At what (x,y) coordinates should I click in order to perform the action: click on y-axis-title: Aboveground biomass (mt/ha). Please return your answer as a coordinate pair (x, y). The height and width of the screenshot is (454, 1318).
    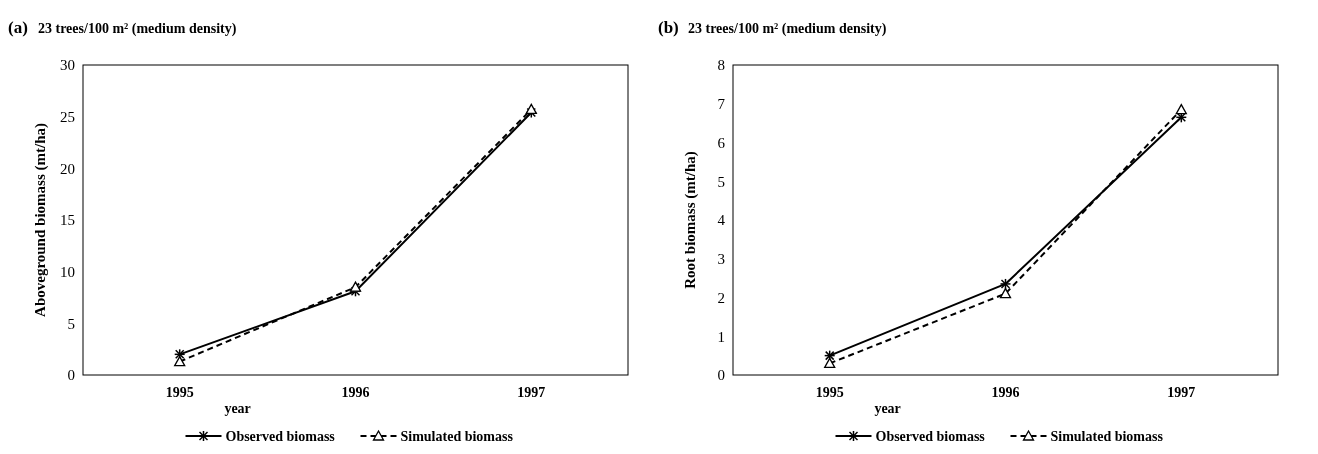
    Looking at the image, I should click on (40, 220).